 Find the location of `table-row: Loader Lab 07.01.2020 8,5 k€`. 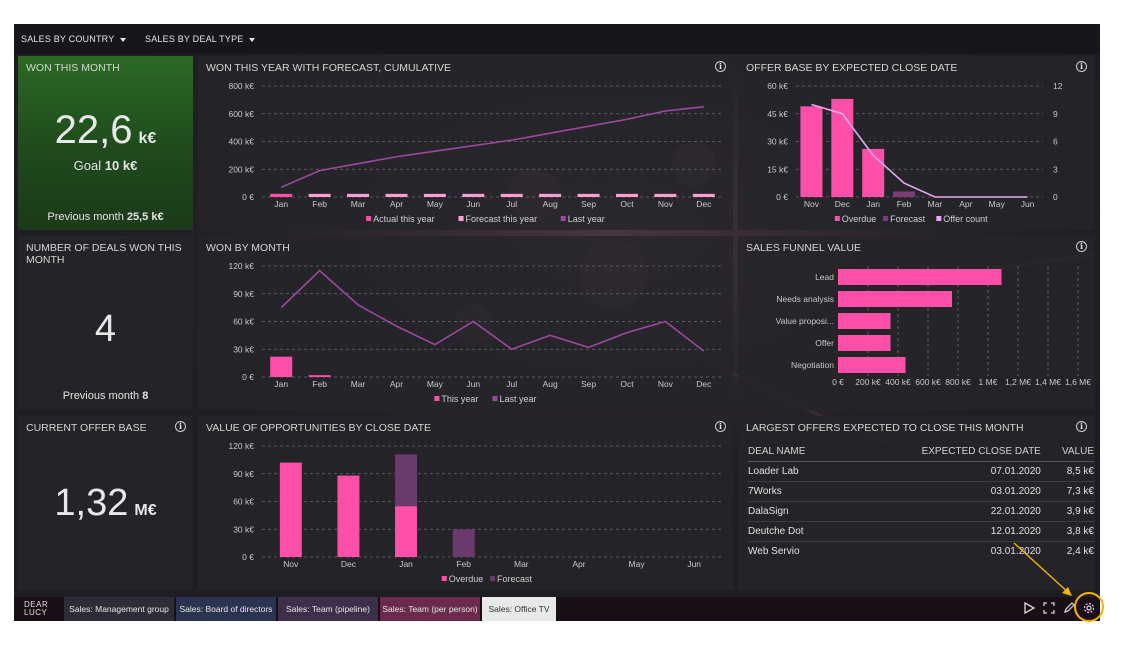

table-row: Loader Lab 07.01.2020 8,5 k€ is located at coordinates (921, 471).